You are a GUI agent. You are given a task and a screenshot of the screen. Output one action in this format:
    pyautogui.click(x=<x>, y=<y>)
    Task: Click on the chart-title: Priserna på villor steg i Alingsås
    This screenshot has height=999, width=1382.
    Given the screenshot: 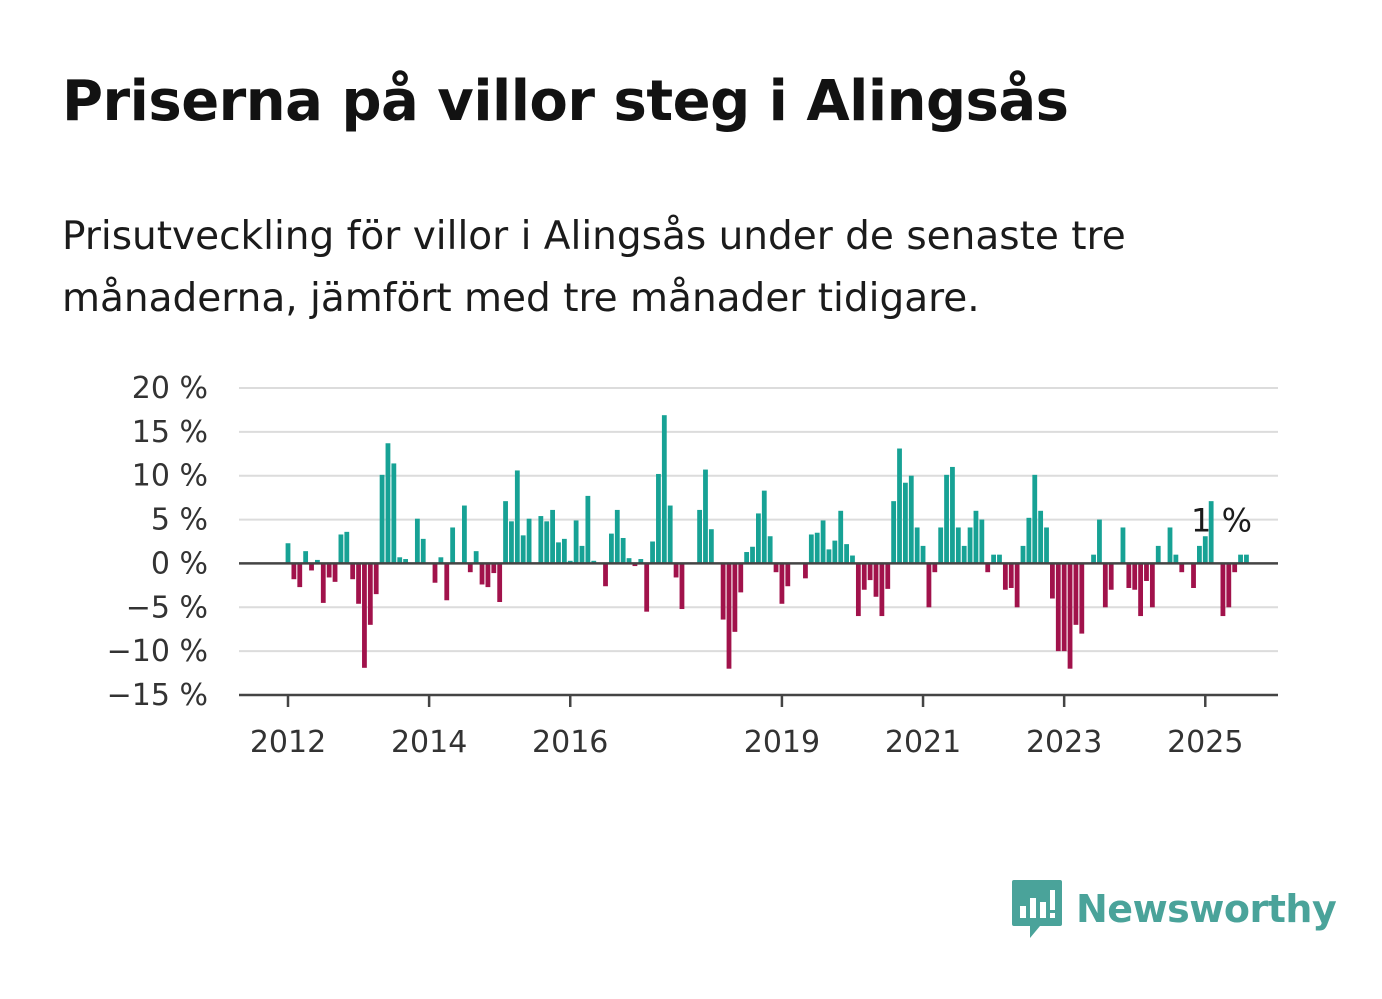 What is the action you would take?
    pyautogui.click(x=565, y=101)
    